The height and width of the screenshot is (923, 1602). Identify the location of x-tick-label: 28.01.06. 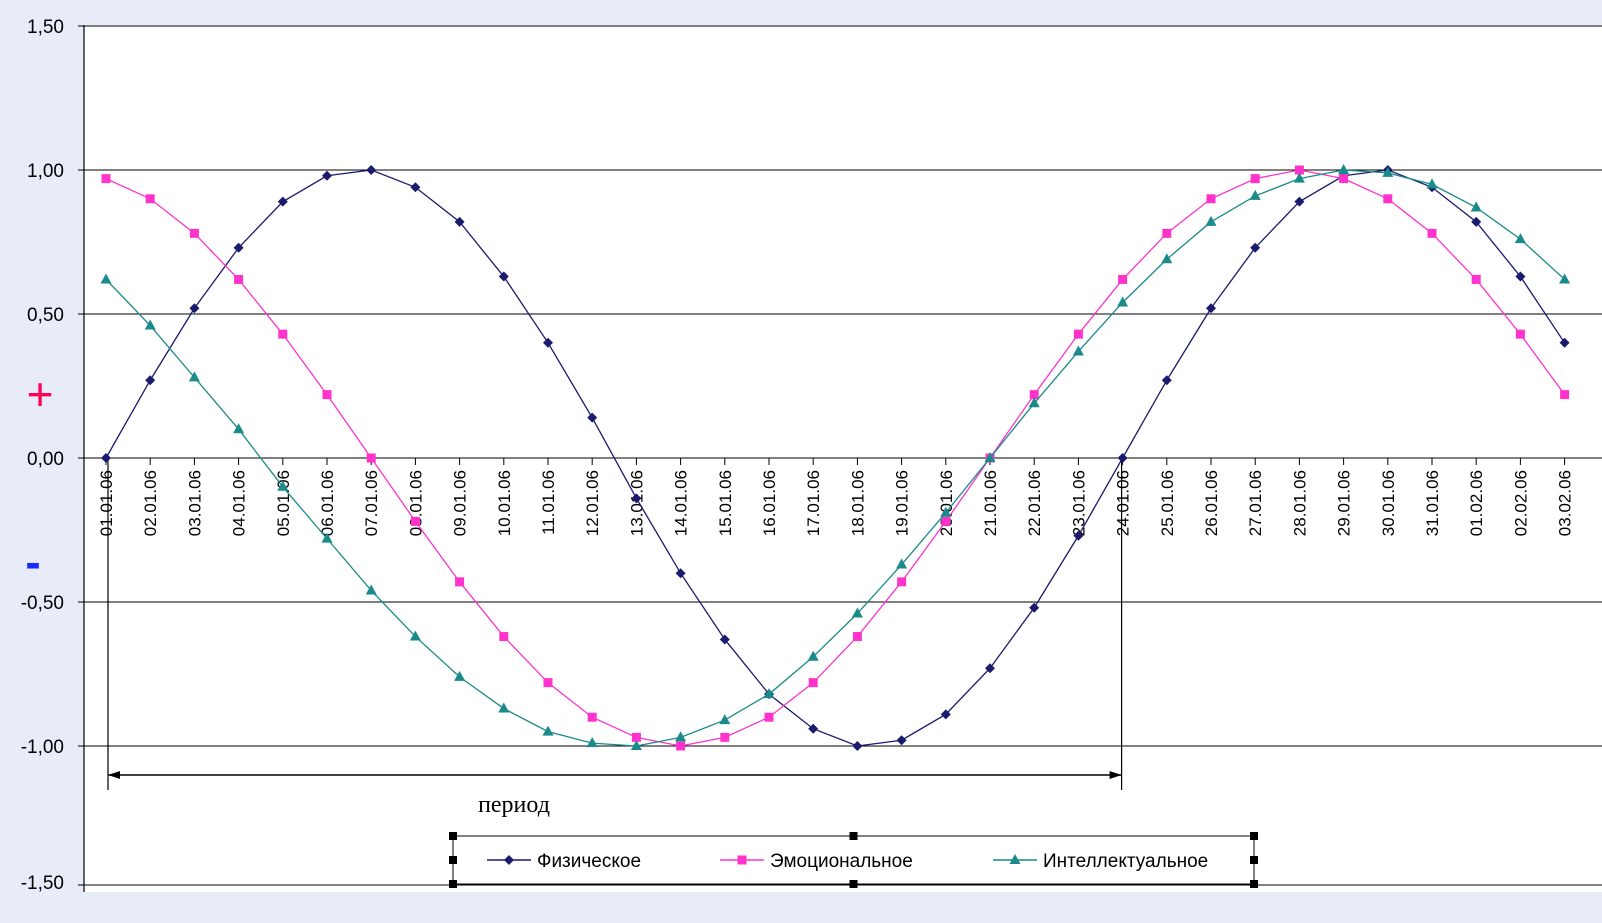
(1299, 503).